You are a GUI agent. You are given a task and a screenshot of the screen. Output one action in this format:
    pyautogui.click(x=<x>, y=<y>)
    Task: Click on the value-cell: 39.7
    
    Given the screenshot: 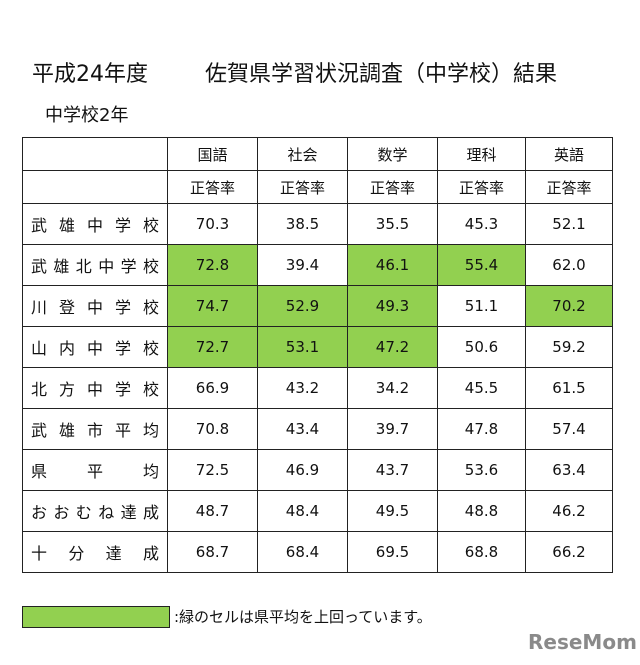 What is the action you would take?
    pyautogui.click(x=392, y=429)
    